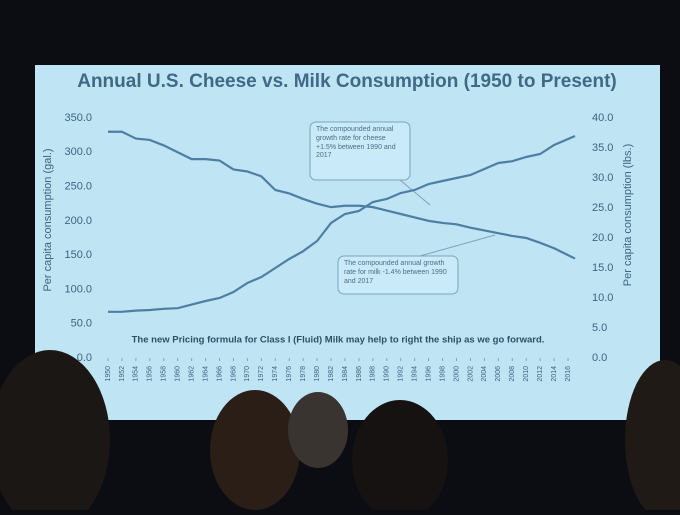 This screenshot has width=680, height=515. I want to click on y2-tick-label: 20.0, so click(602, 238).